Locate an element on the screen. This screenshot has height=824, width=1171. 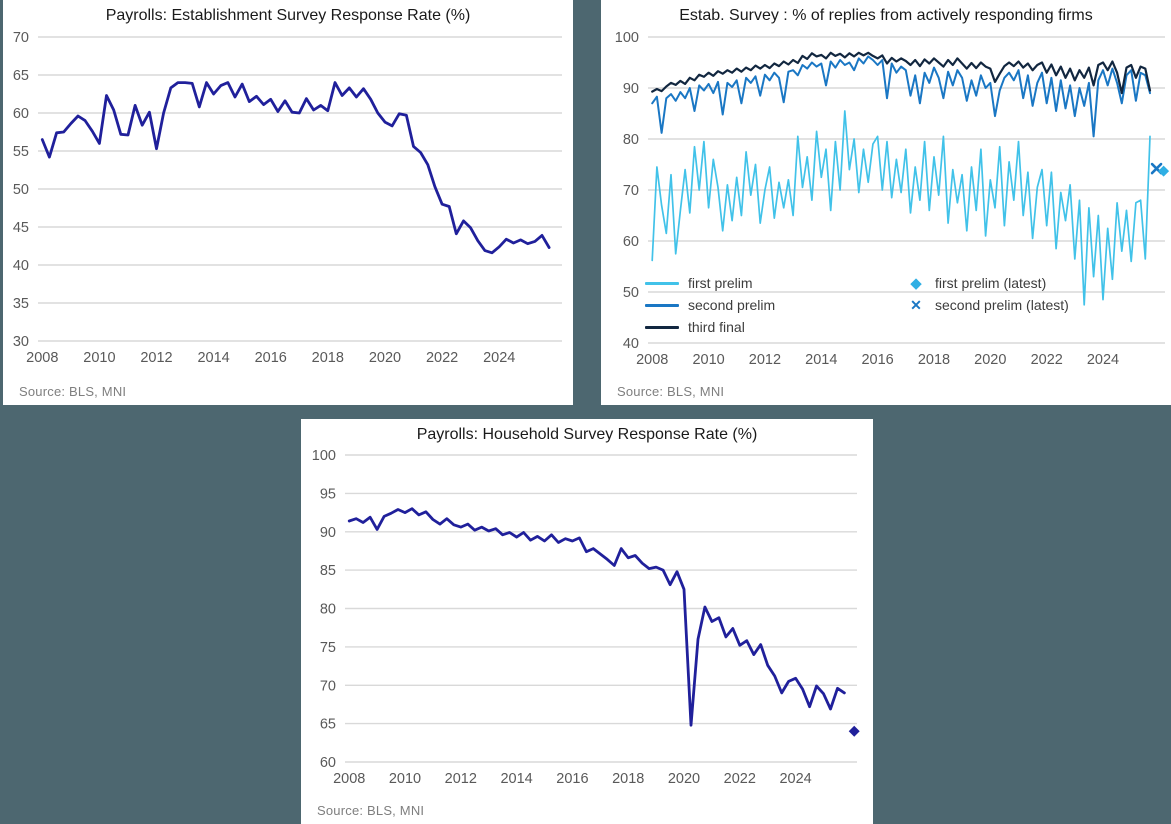
legend-item-second-prelim-latest: ✕ second prelim (latest) is located at coordinates (986, 305).